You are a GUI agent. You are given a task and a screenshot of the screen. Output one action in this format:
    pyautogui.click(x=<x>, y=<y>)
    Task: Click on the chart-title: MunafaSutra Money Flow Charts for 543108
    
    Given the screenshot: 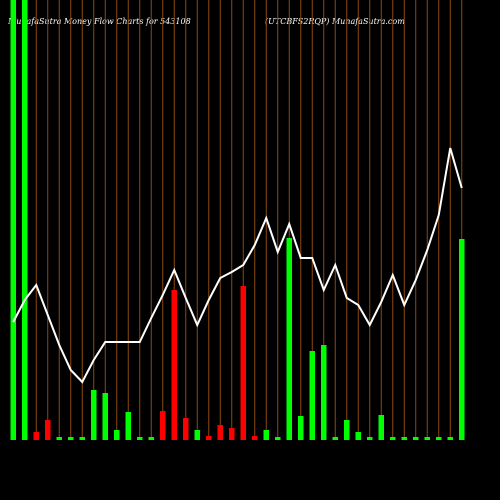 What is the action you would take?
    pyautogui.click(x=99, y=21)
    